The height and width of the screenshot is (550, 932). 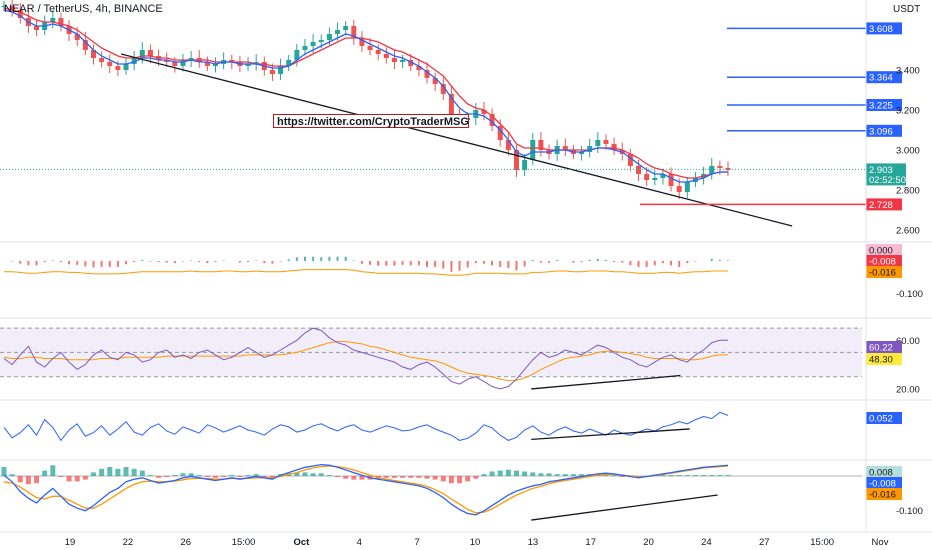 I want to click on osc2-line, so click(x=366, y=426).